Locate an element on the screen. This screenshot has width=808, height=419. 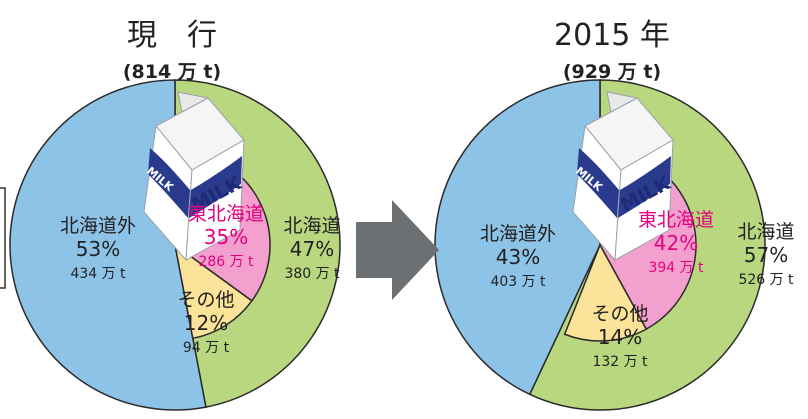
label-amount: 380 万 t is located at coordinates (312, 274).